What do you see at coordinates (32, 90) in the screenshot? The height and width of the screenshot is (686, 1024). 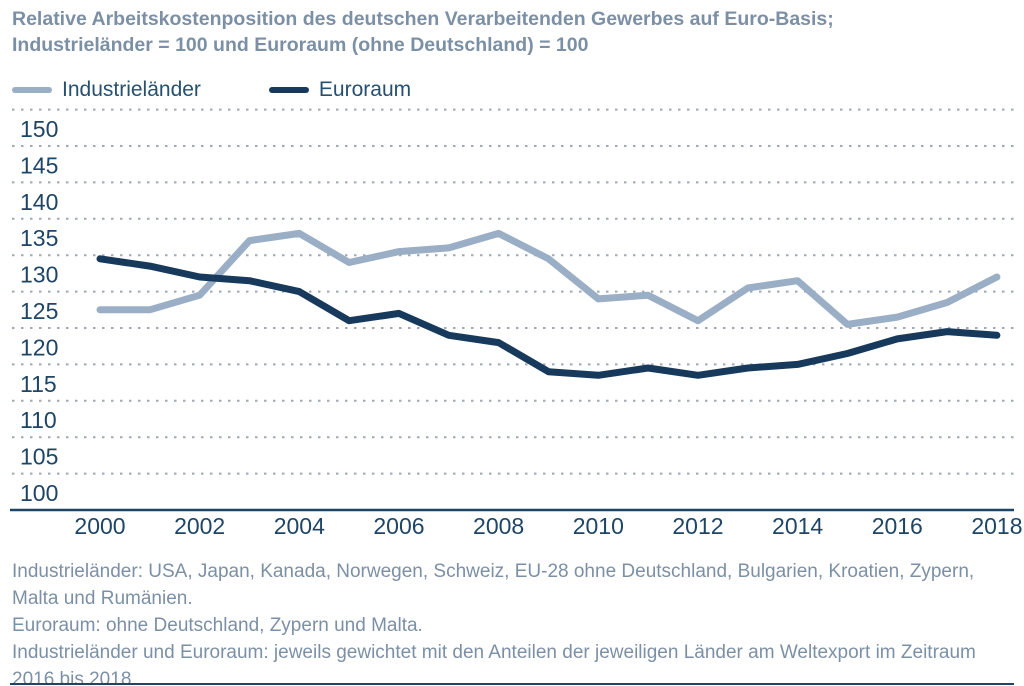 I see `legend-swatch-industrielaender-icon` at bounding box center [32, 90].